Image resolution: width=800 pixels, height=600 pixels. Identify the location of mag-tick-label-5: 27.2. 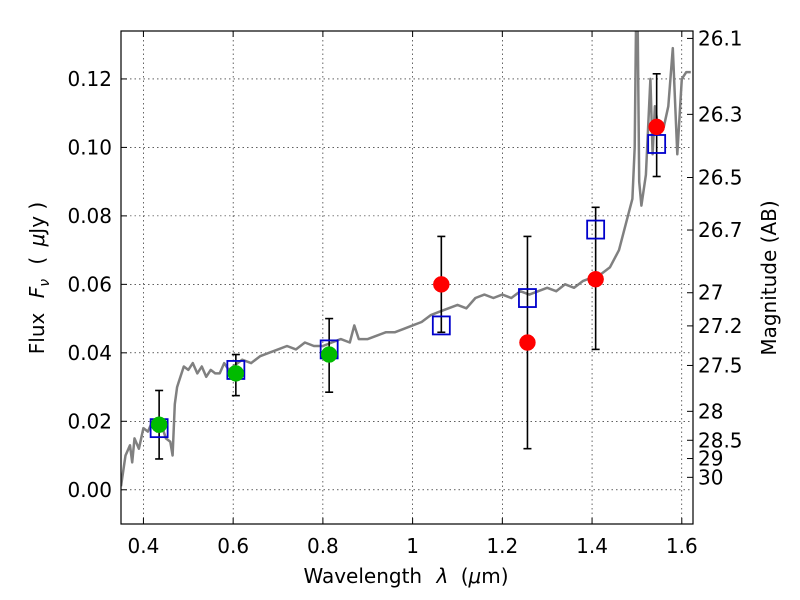
(720, 326).